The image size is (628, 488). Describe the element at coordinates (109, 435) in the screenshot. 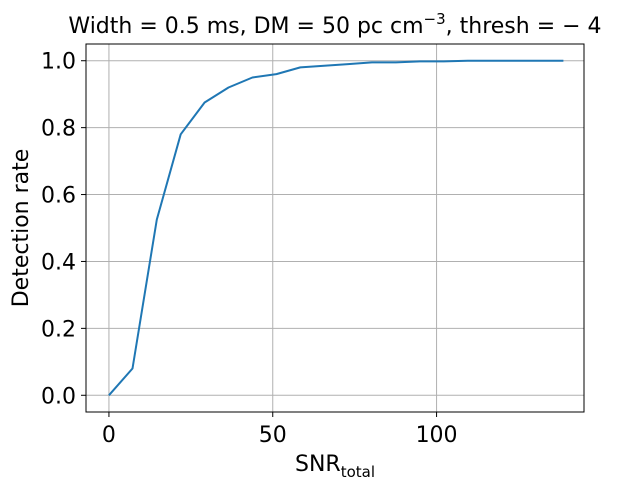

I see `x-tick-label: 0` at that location.